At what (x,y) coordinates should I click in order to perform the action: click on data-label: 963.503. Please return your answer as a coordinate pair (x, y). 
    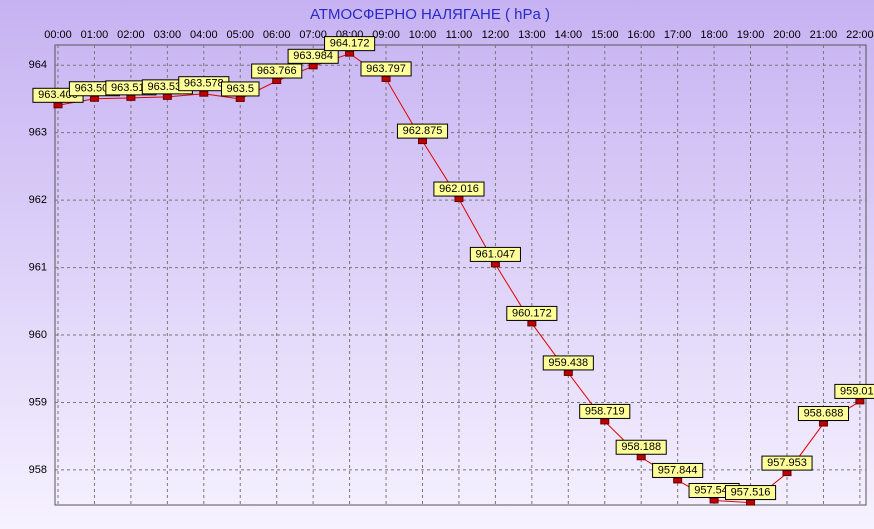
    Looking at the image, I should click on (95, 89).